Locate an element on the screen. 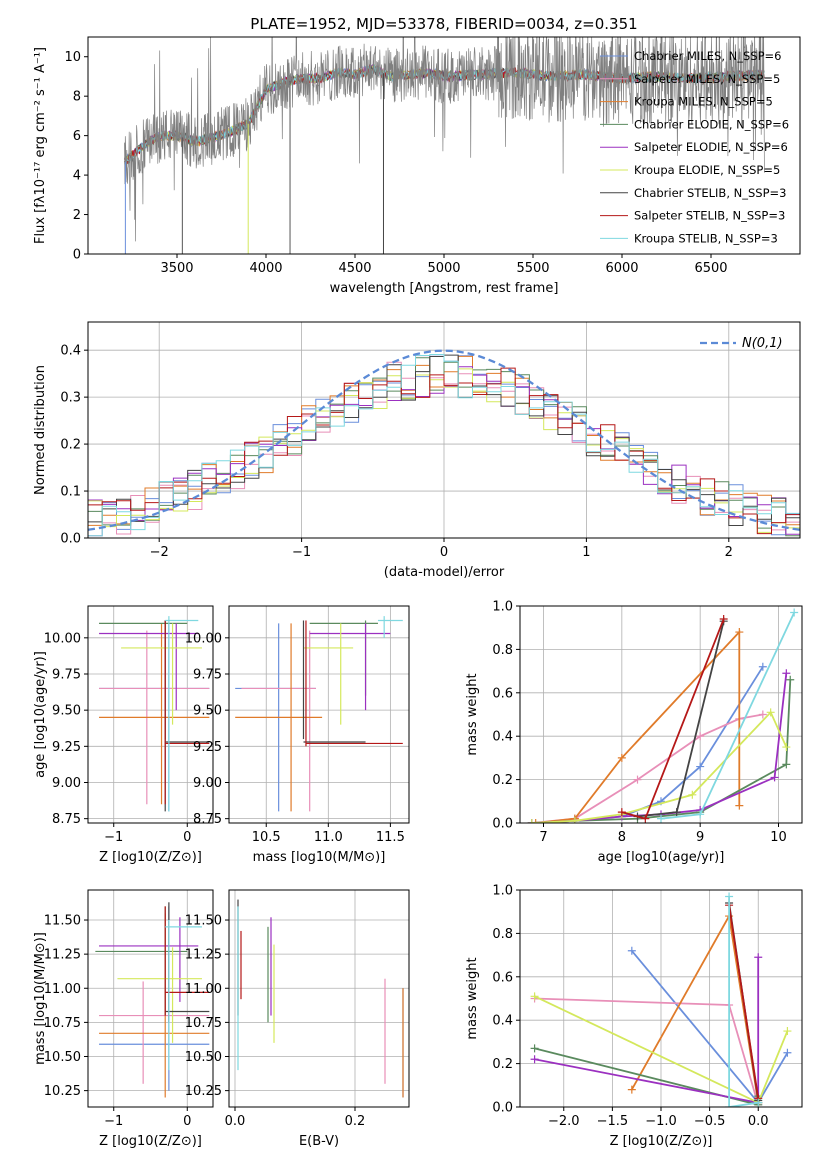  x-tick-label: 7 is located at coordinates (543, 837).